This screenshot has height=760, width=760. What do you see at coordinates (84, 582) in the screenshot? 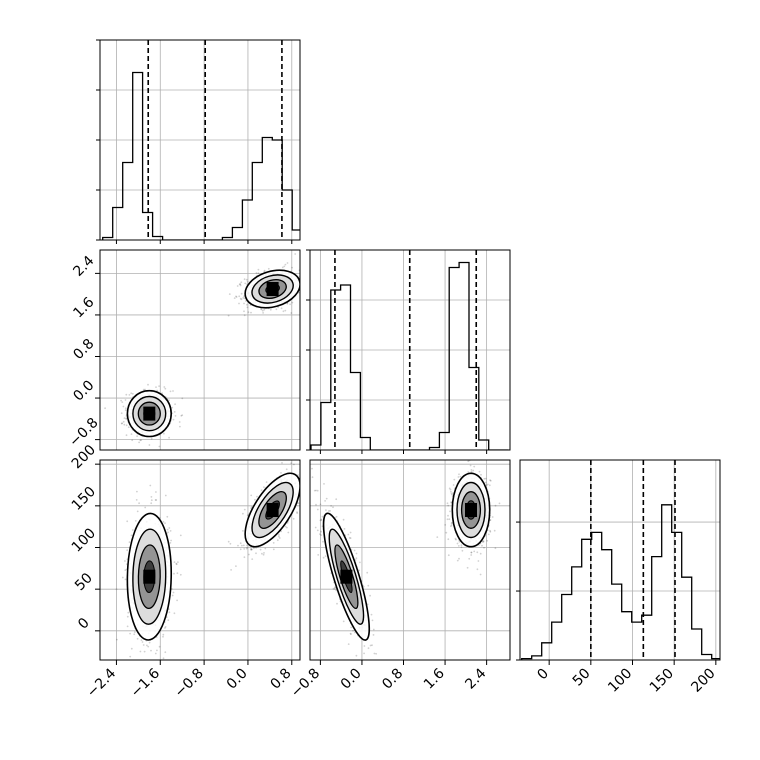
I see `y-tick-label: 50` at bounding box center [84, 582].